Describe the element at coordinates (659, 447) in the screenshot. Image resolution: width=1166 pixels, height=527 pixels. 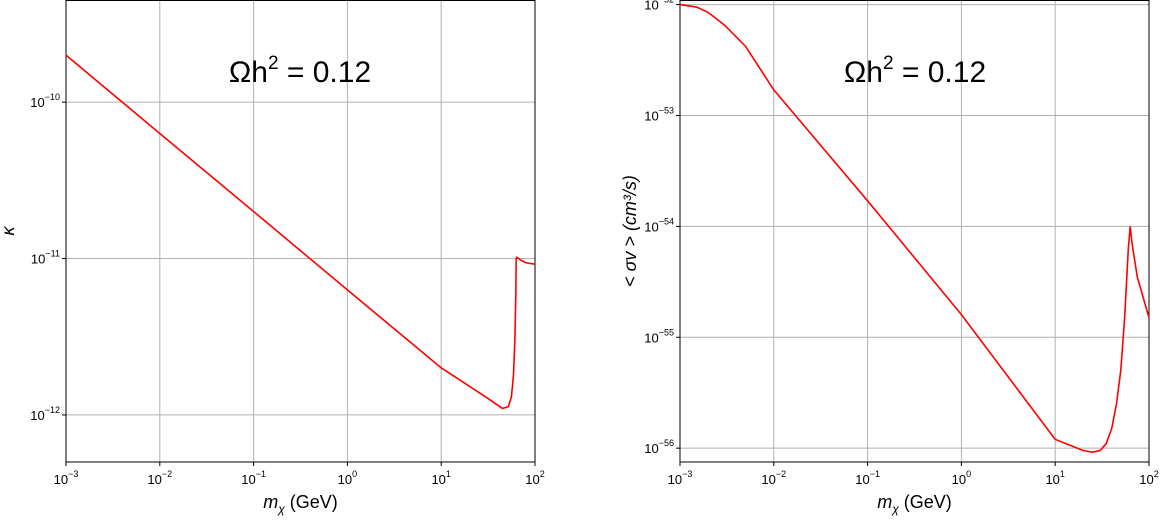
I see `y-tick-label: 10−56` at that location.